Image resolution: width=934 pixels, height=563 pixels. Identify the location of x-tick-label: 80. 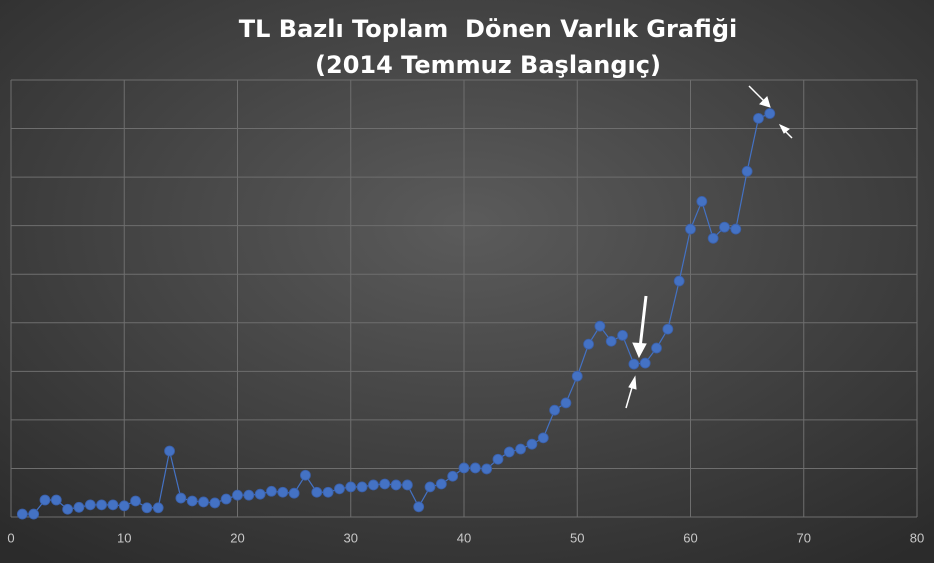
(917, 537).